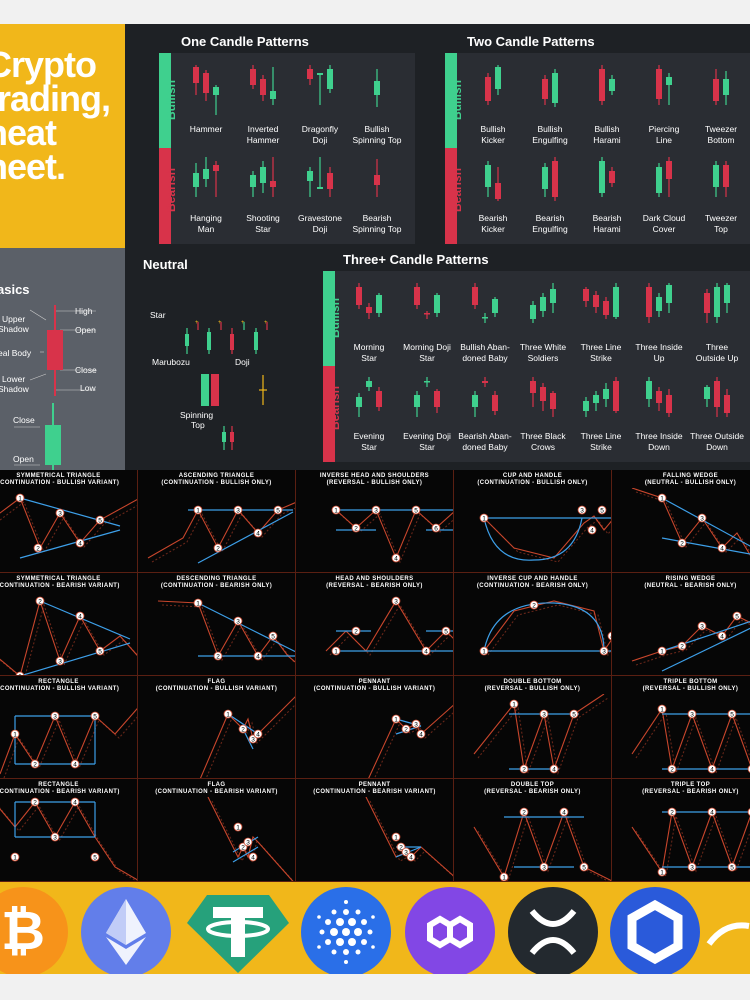 Image resolution: width=750 pixels, height=1000 pixels. I want to click on two-candle-bearish-caption: Bearish Engulfing, so click(550, 223).